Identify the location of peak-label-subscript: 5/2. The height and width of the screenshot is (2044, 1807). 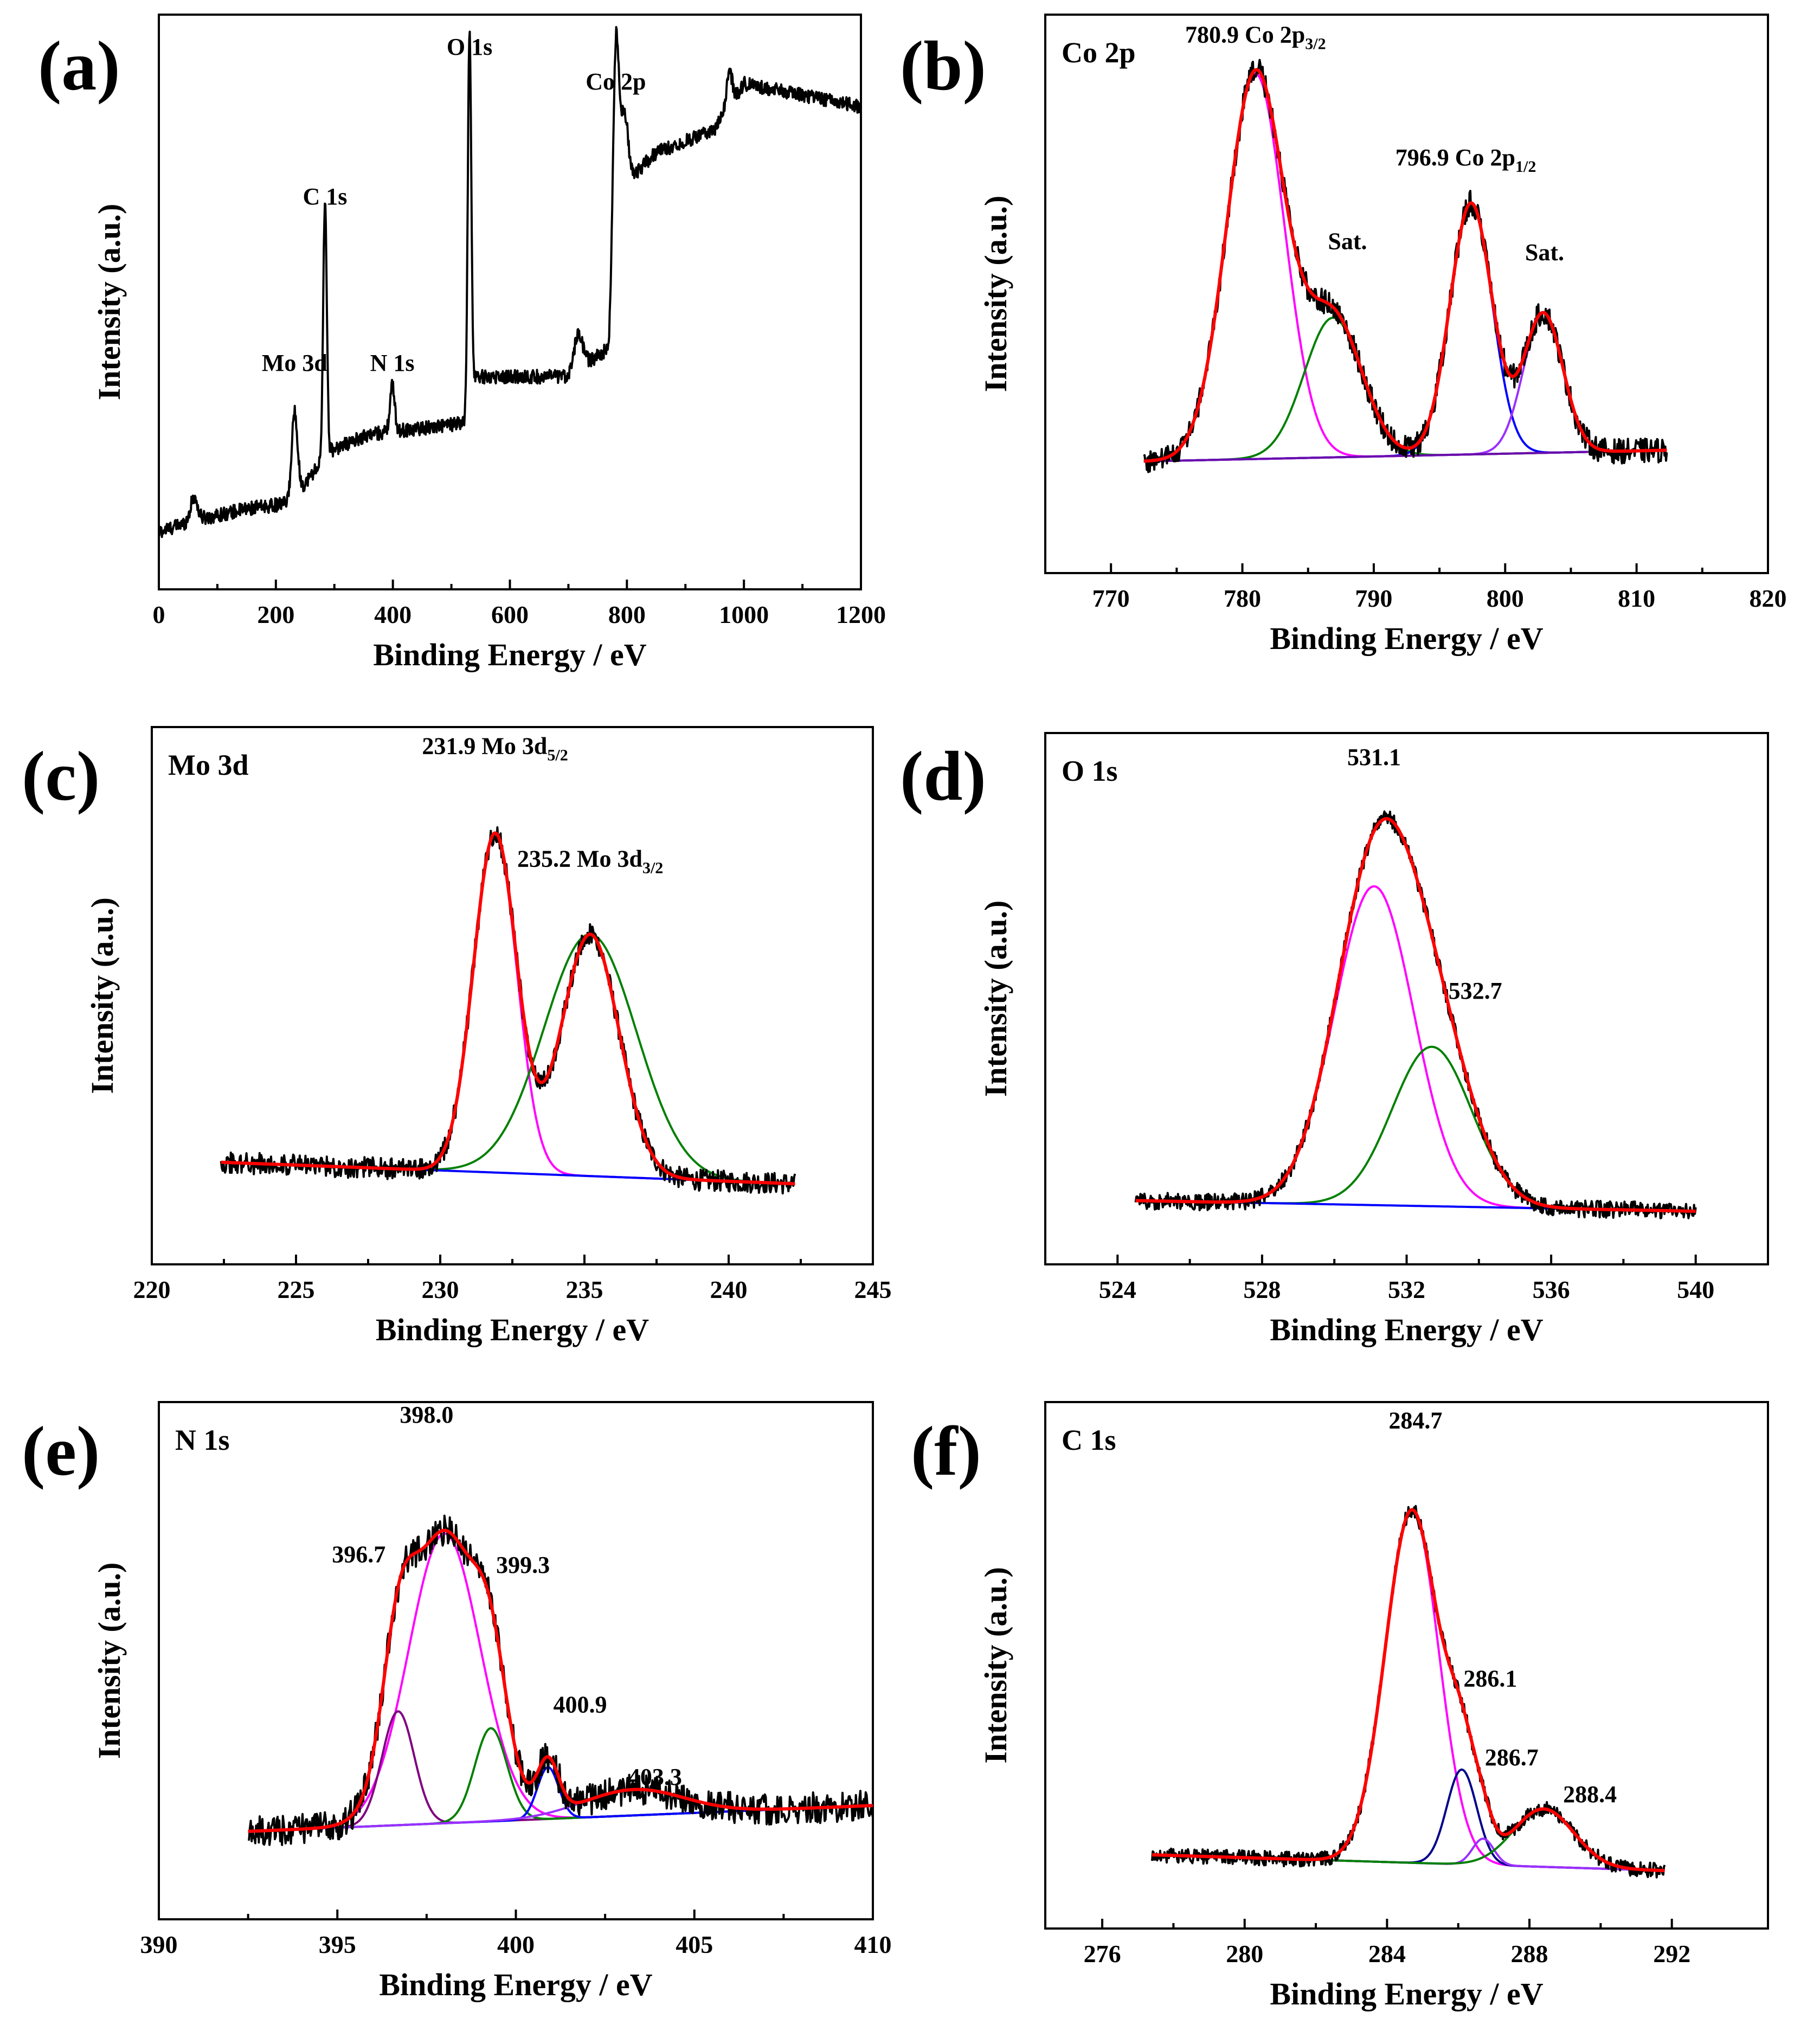
(558, 755).